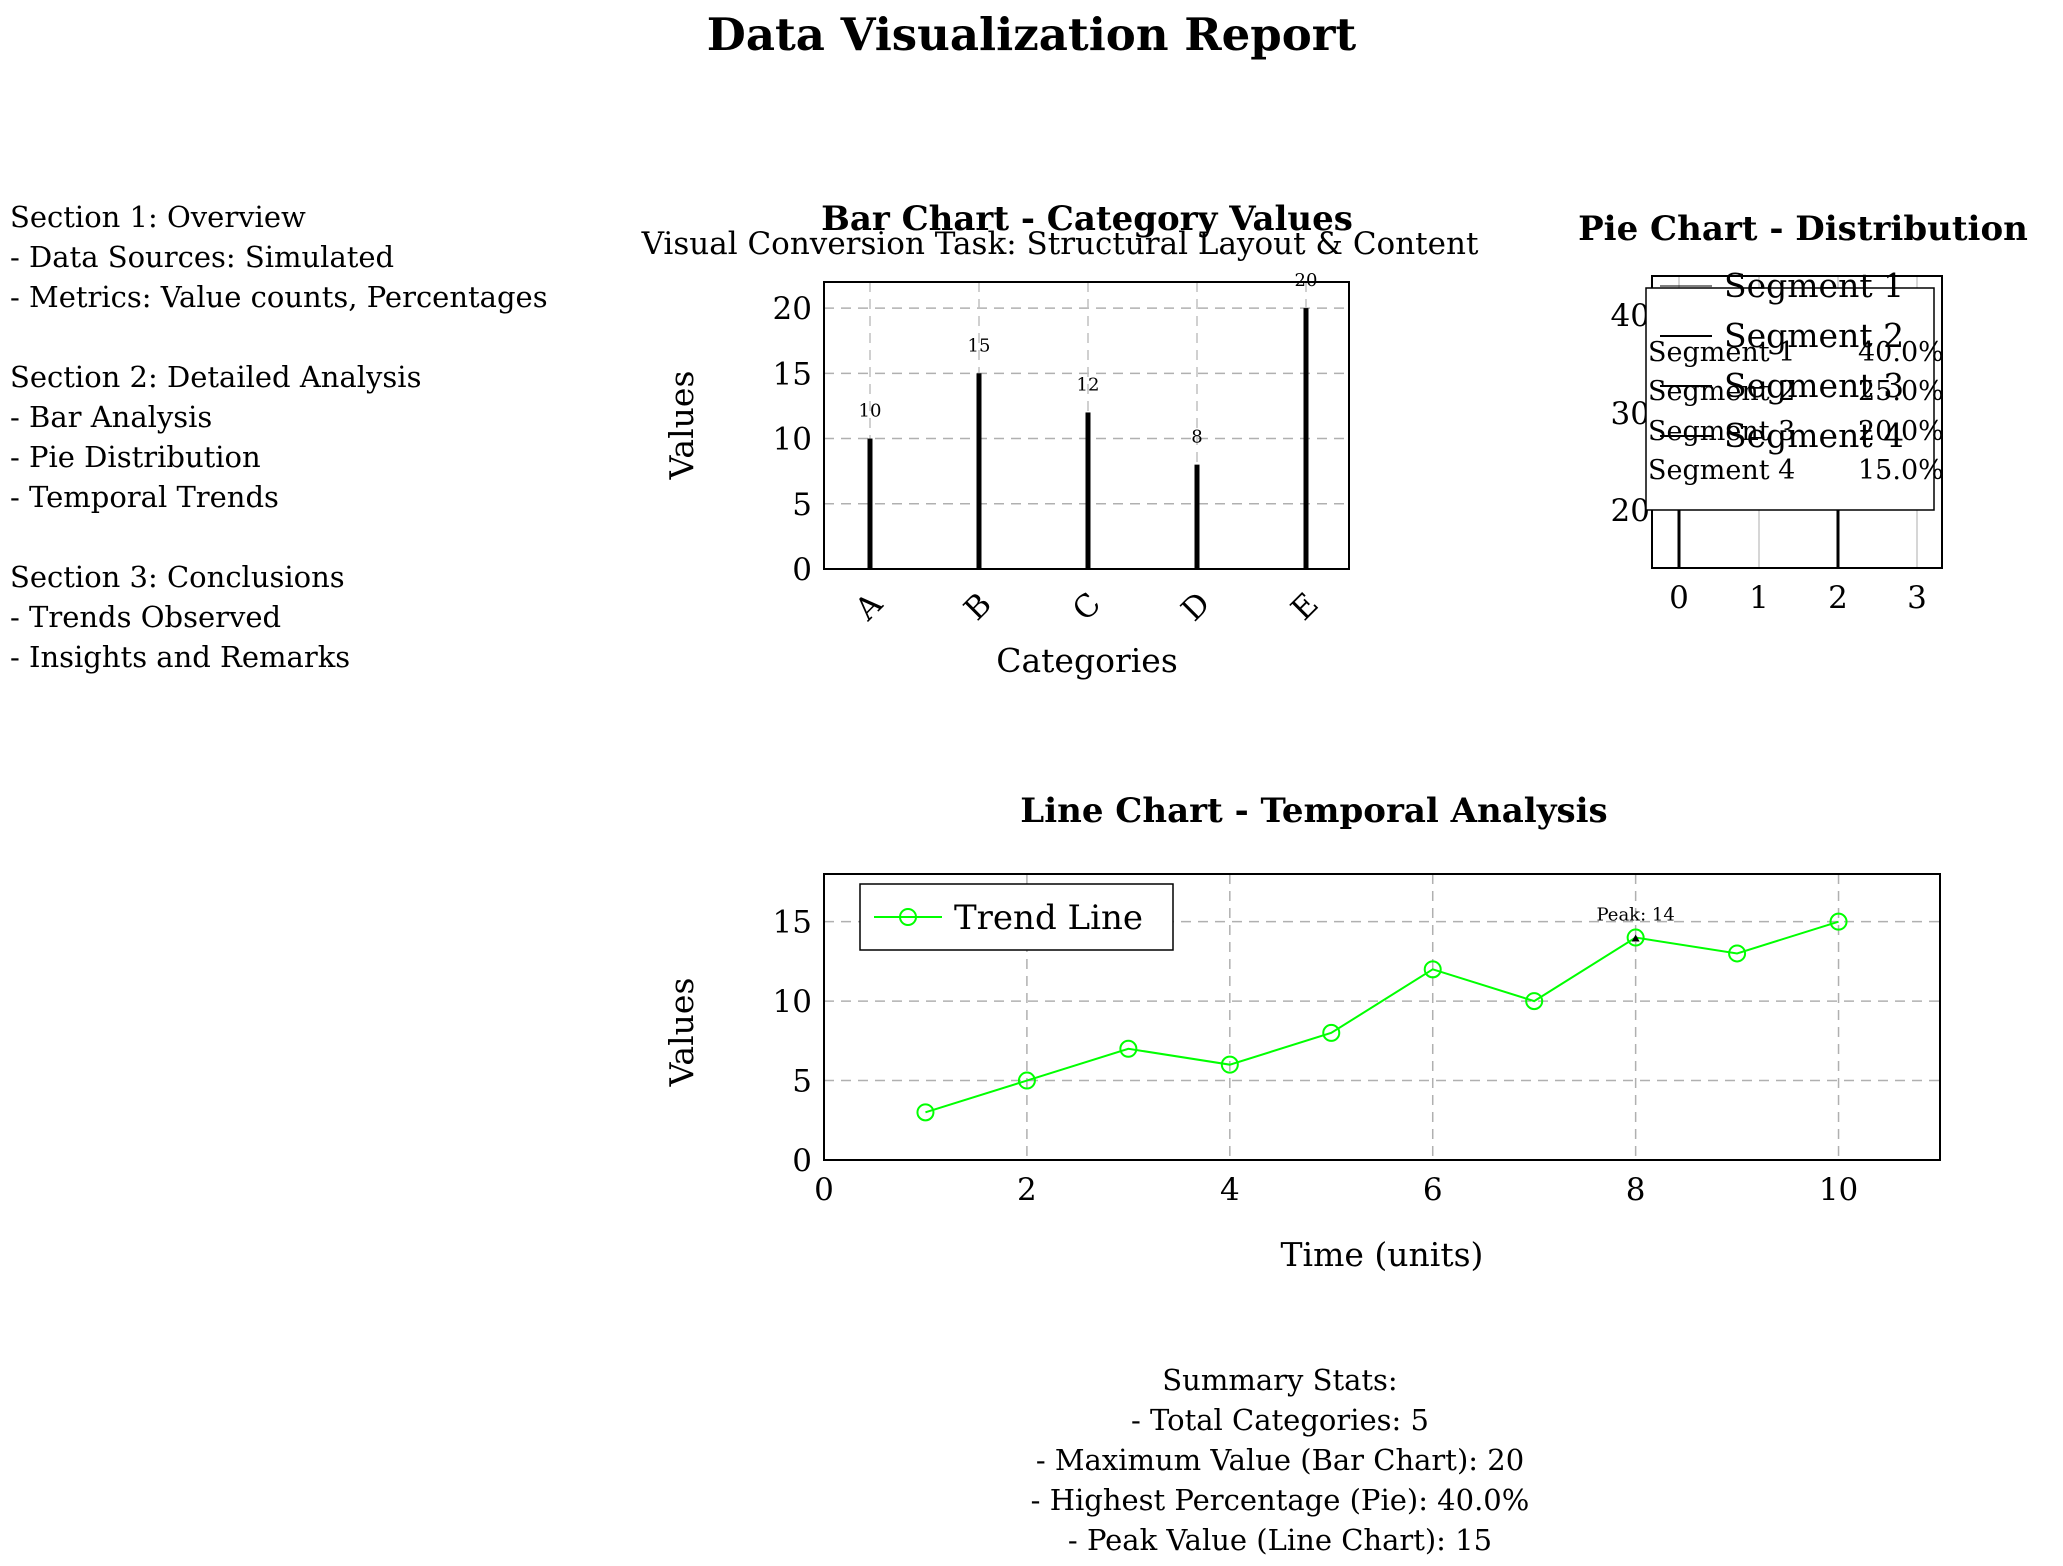 The image size is (2063, 1566). Describe the element at coordinates (1087, 607) in the screenshot. I see `bar-x-tick-label: C` at that location.